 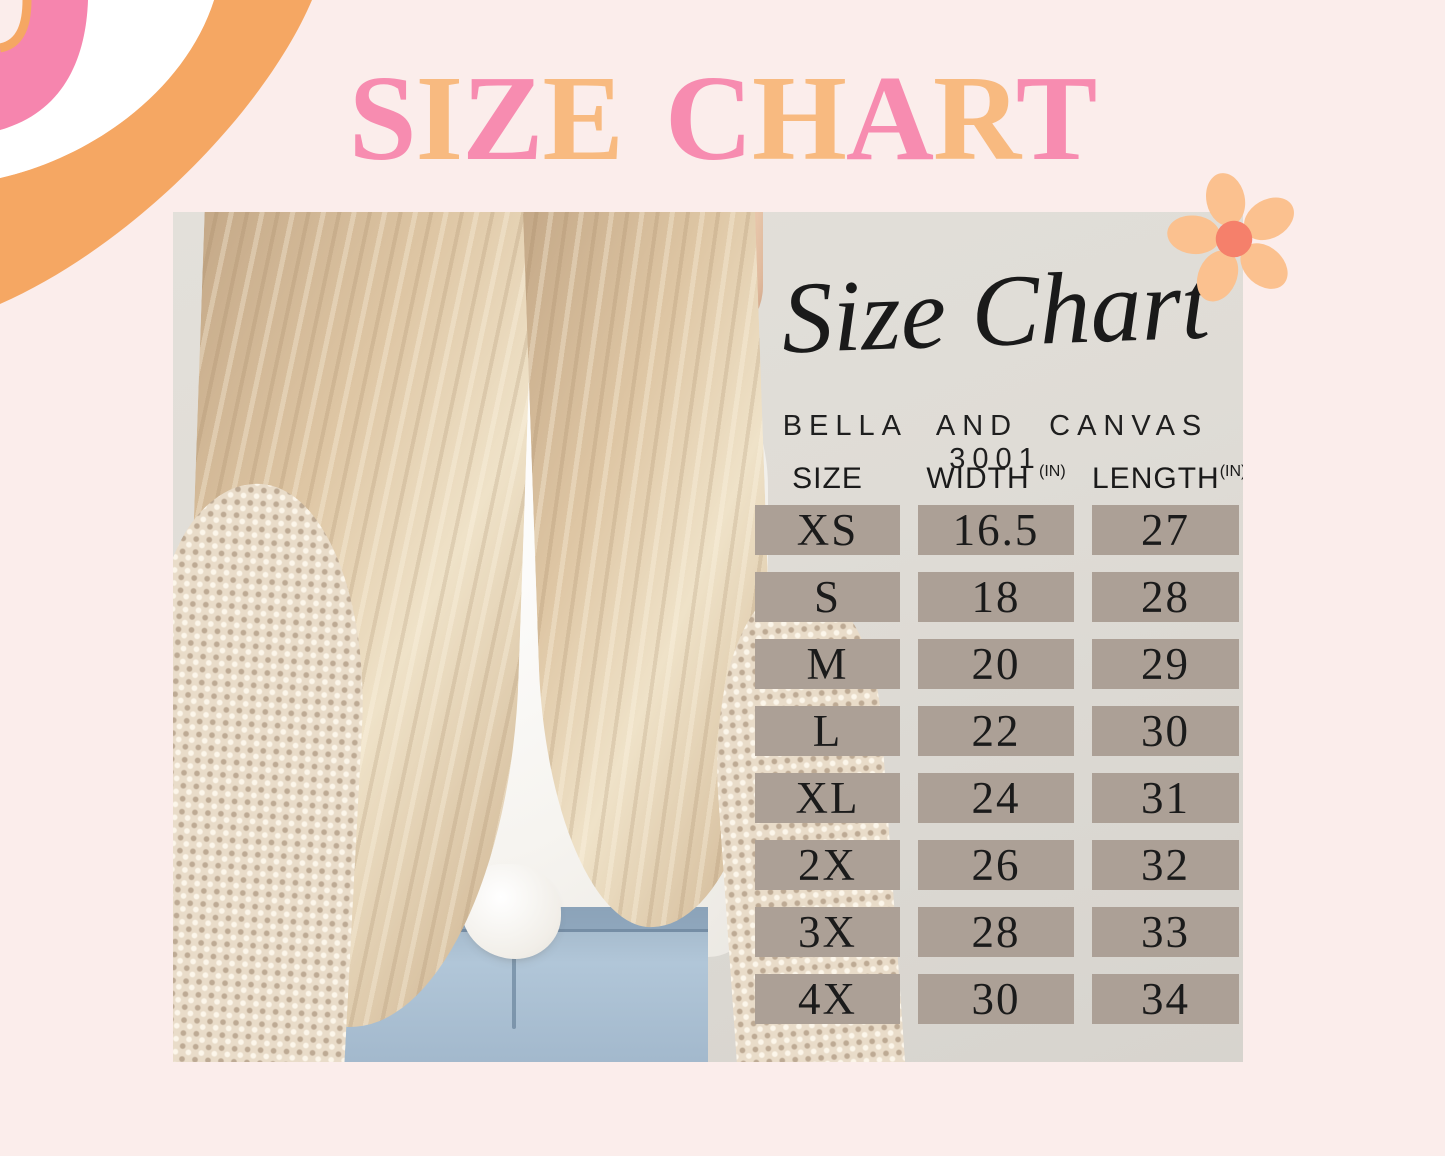 What do you see at coordinates (1165, 597) in the screenshot?
I see `length-cell: 28` at bounding box center [1165, 597].